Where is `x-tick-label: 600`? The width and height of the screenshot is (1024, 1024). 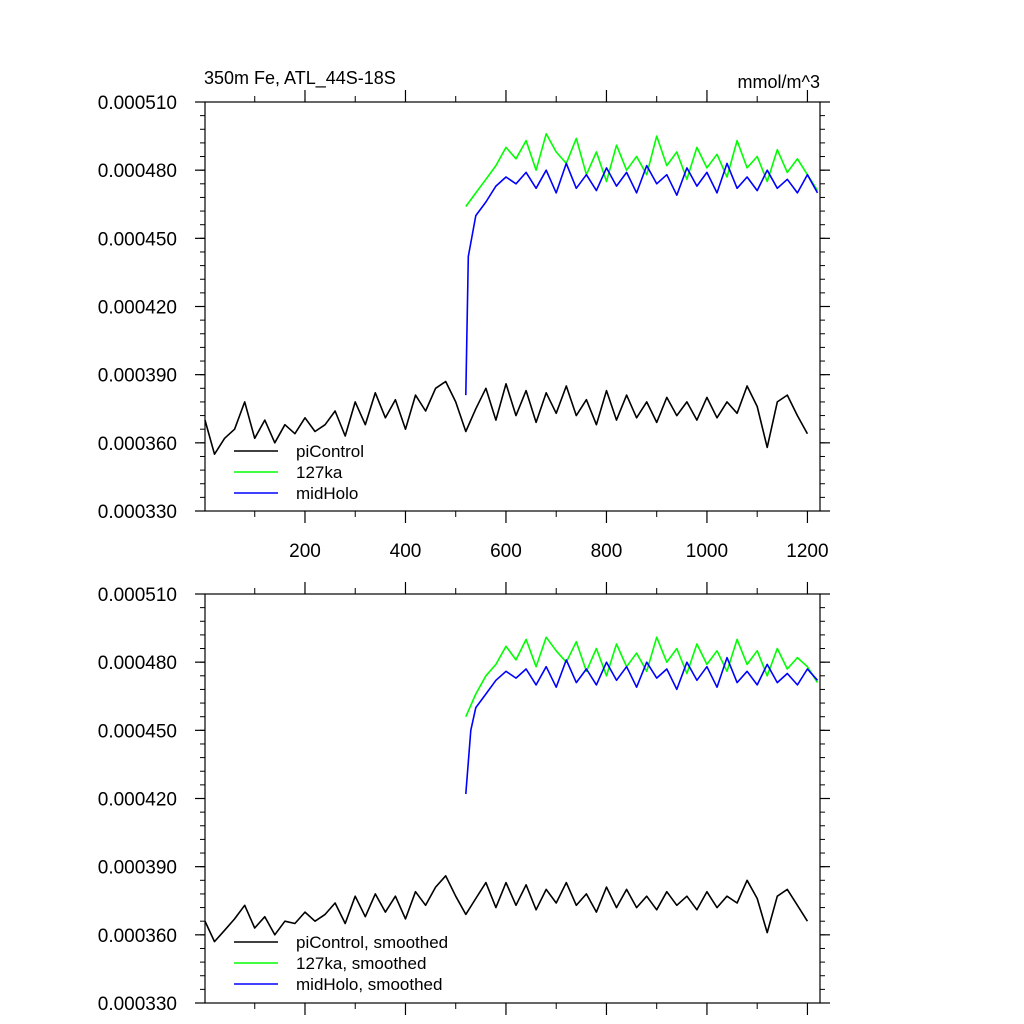
x-tick-label: 600 is located at coordinates (506, 551).